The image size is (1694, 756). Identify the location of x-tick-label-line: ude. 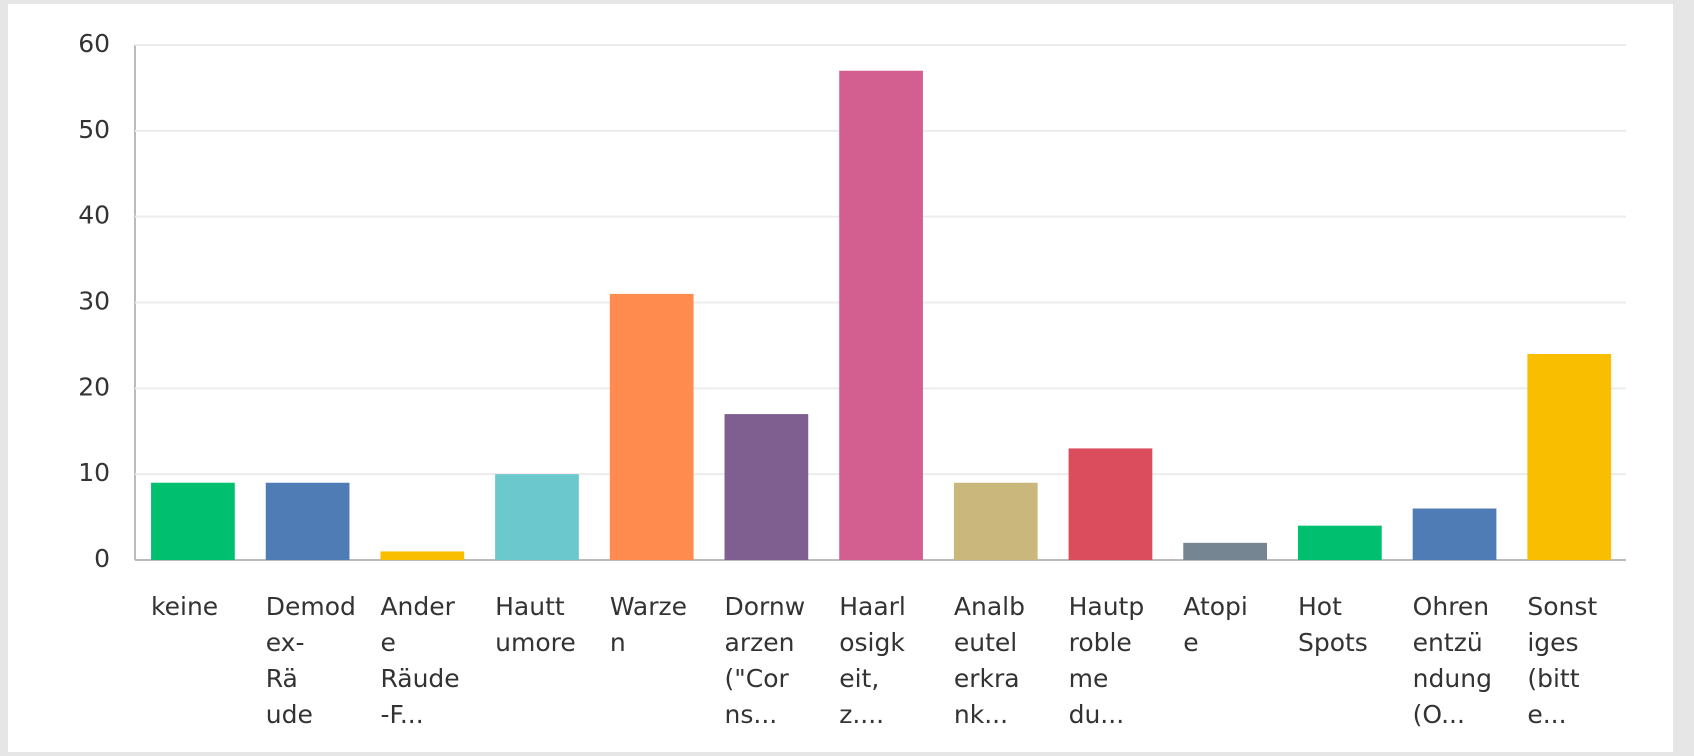
(289, 714).